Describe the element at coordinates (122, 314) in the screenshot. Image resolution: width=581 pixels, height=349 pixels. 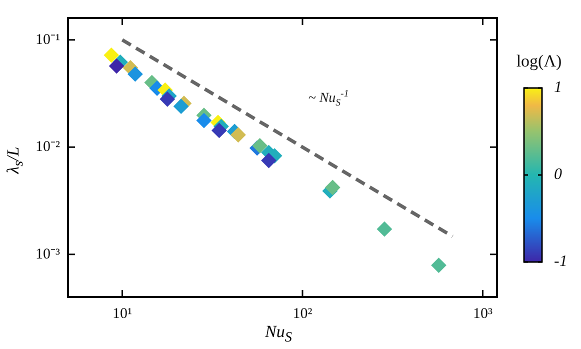
I see `x-tick-label: 10¹` at that location.